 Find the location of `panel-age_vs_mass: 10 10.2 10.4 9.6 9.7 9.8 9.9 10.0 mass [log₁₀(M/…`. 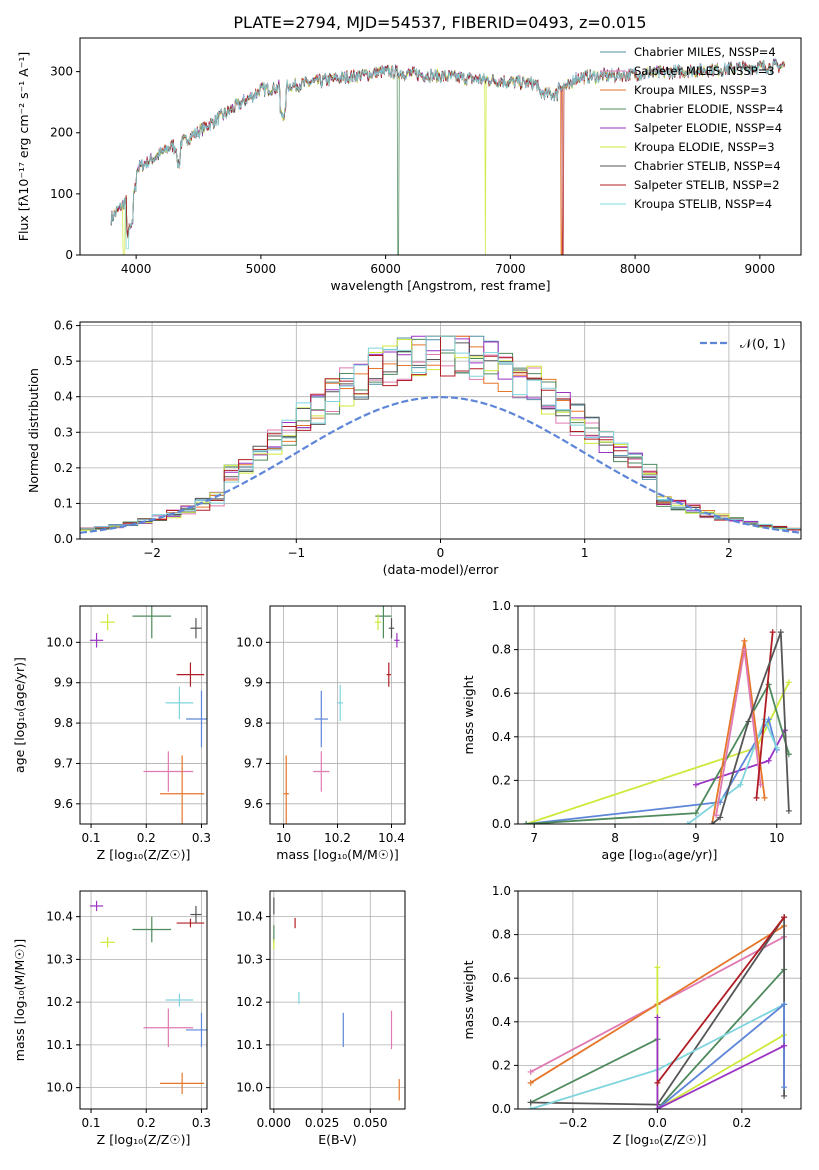

panel-age_vs_mass: 10 10.2 10.4 9.6 9.7 9.8 9.9 10.0 mass [log₁₀(M/… is located at coordinates (321, 733).